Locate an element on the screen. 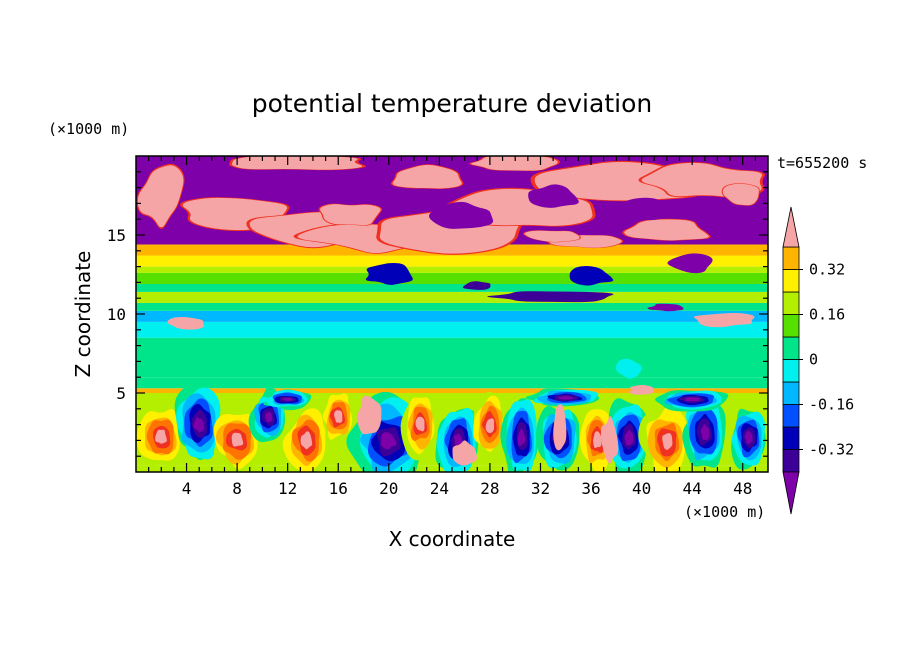 The image size is (904, 654). y-tick-label: 5 is located at coordinates (121, 393).